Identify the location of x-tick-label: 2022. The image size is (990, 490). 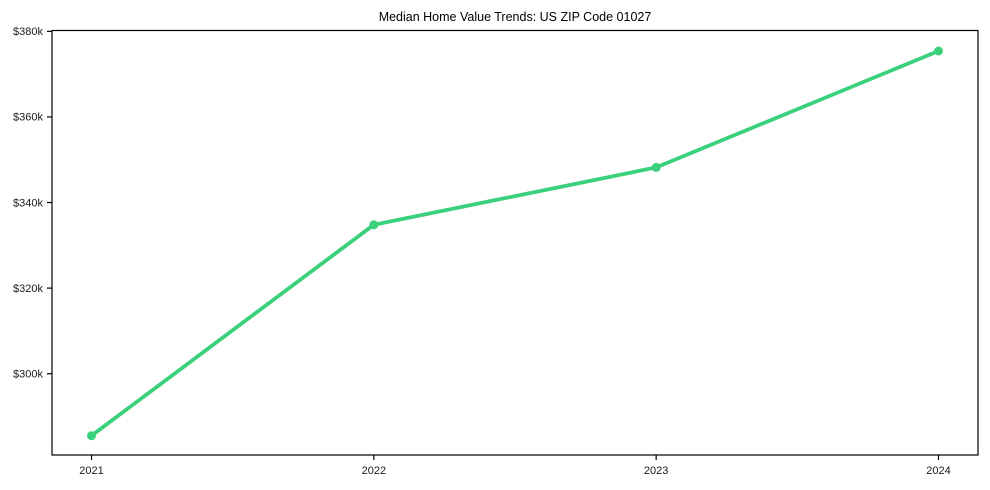
(374, 471).